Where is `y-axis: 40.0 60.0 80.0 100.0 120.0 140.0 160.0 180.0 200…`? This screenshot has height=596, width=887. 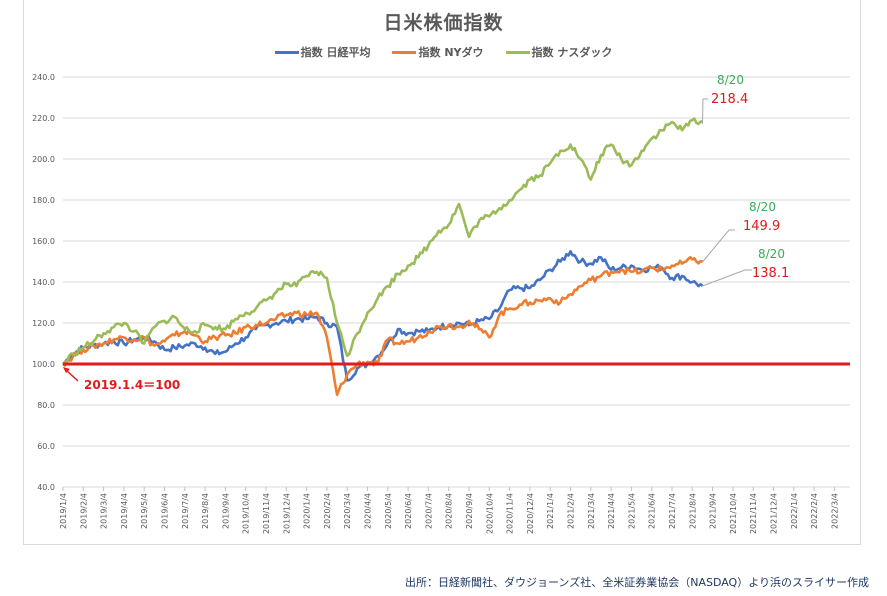
y-axis: 40.0 60.0 80.0 100.0 120.0 140.0 160.0 180.0 200… is located at coordinates (43, 282).